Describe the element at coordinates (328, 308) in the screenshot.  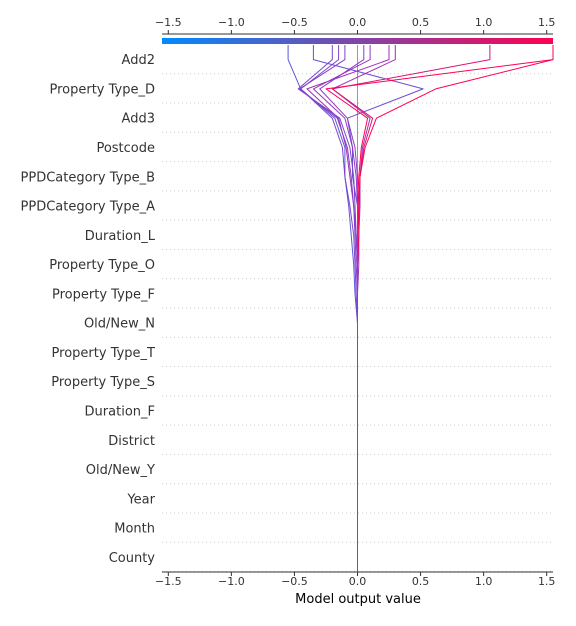
I see `decision-line` at that location.